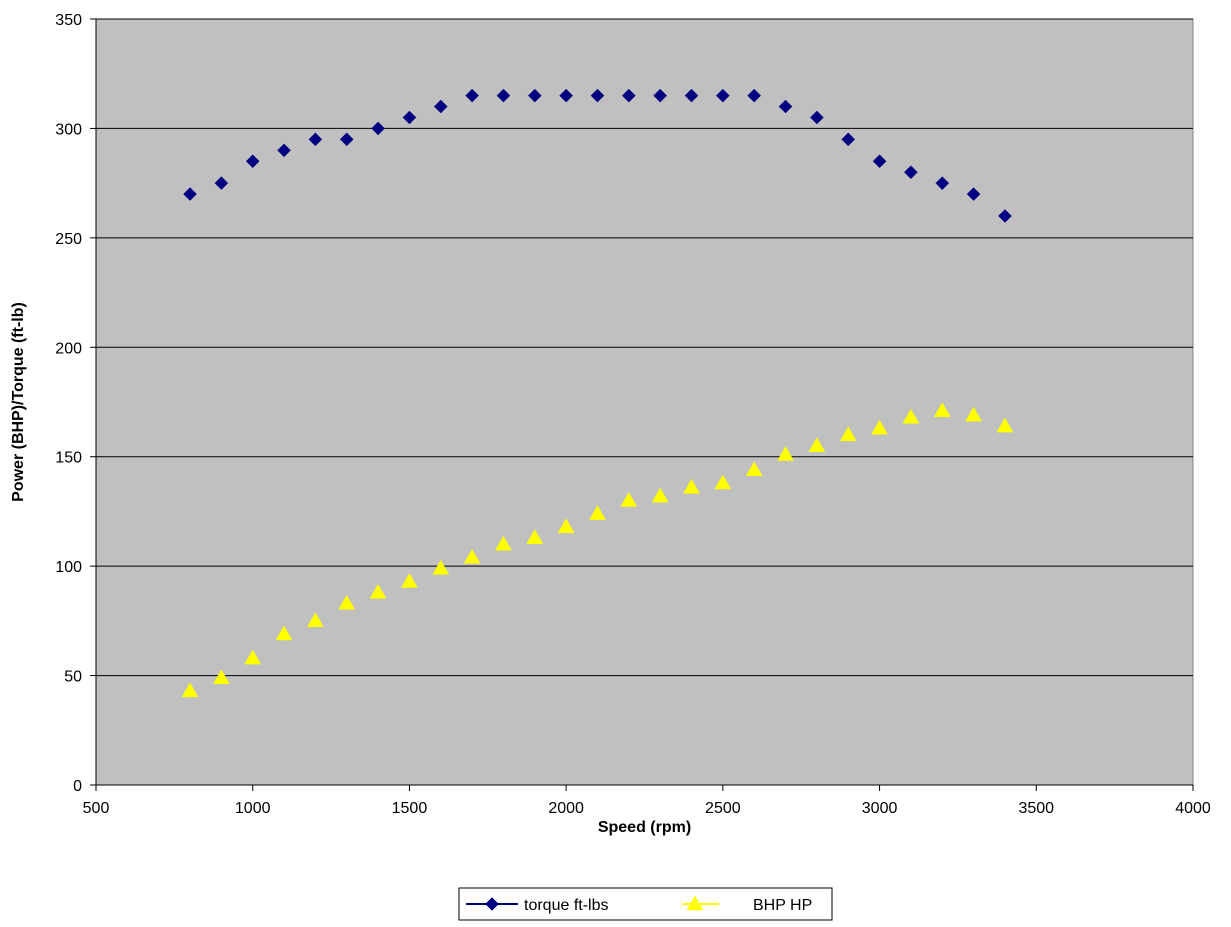 This screenshot has width=1231, height=927. I want to click on y-tick-label: 100, so click(68, 567).